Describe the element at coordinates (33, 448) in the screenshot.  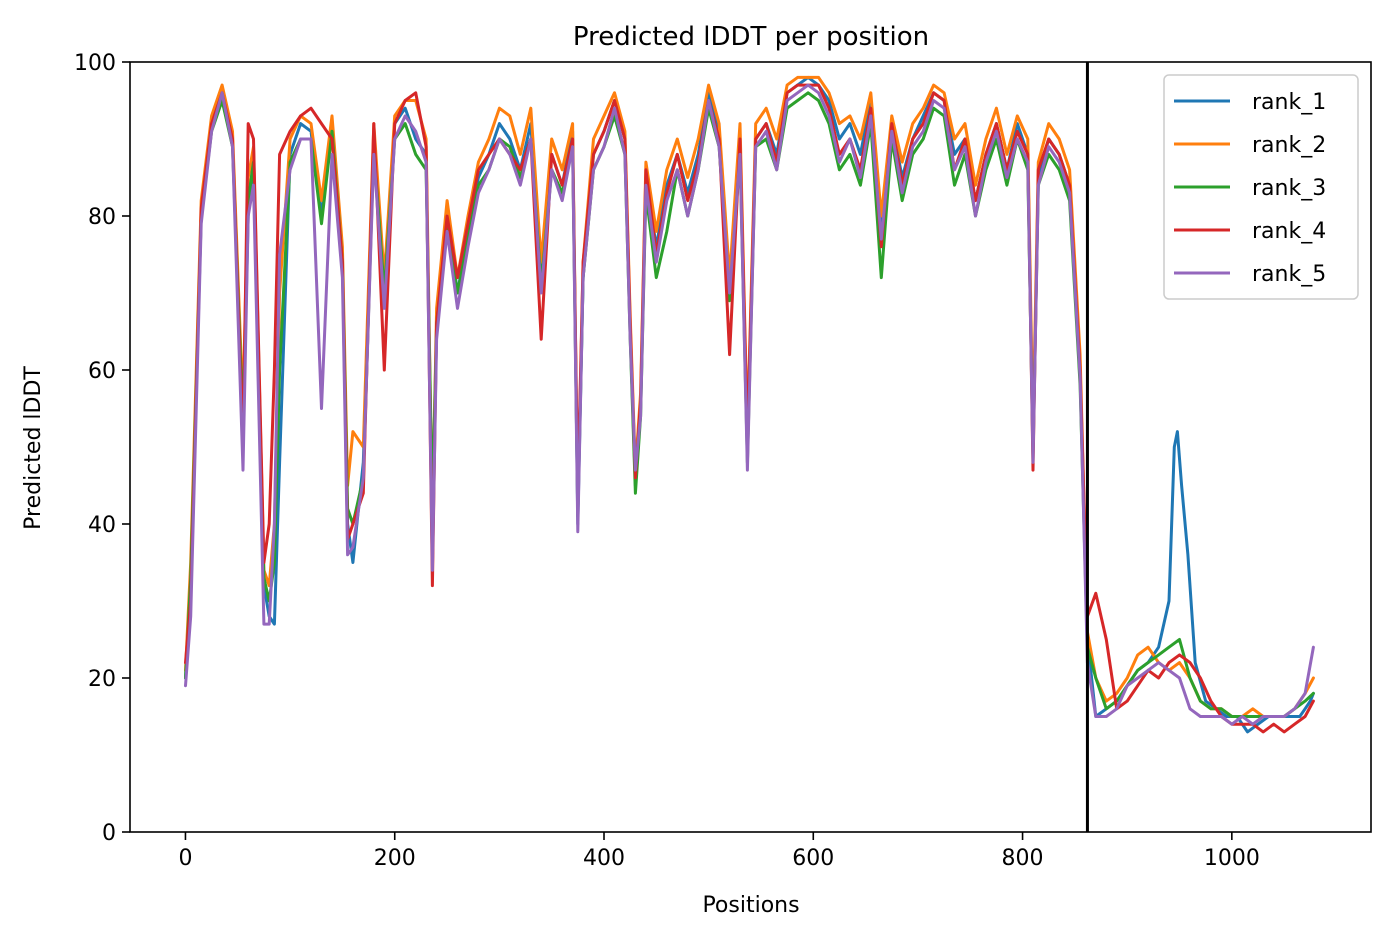
I see `y-axis-label: Predicted lDDT` at that location.